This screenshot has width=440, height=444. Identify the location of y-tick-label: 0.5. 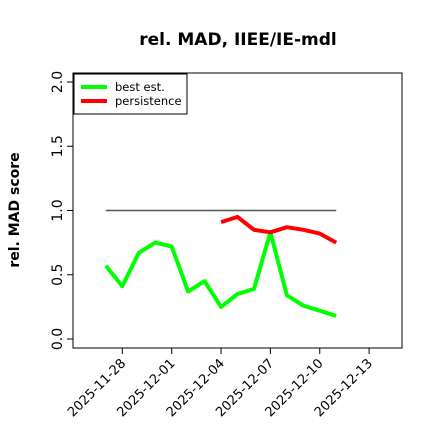
(58, 275).